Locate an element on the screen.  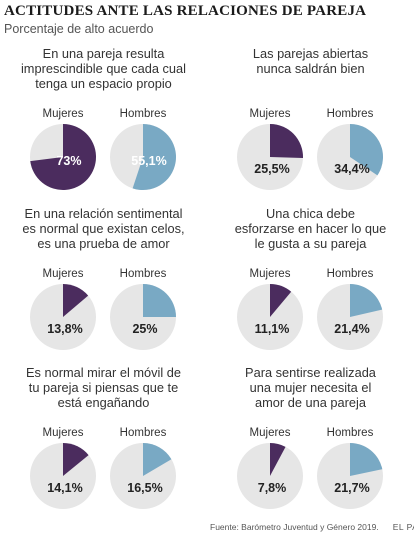
women-value-label: 7,8% is located at coordinates (272, 488).